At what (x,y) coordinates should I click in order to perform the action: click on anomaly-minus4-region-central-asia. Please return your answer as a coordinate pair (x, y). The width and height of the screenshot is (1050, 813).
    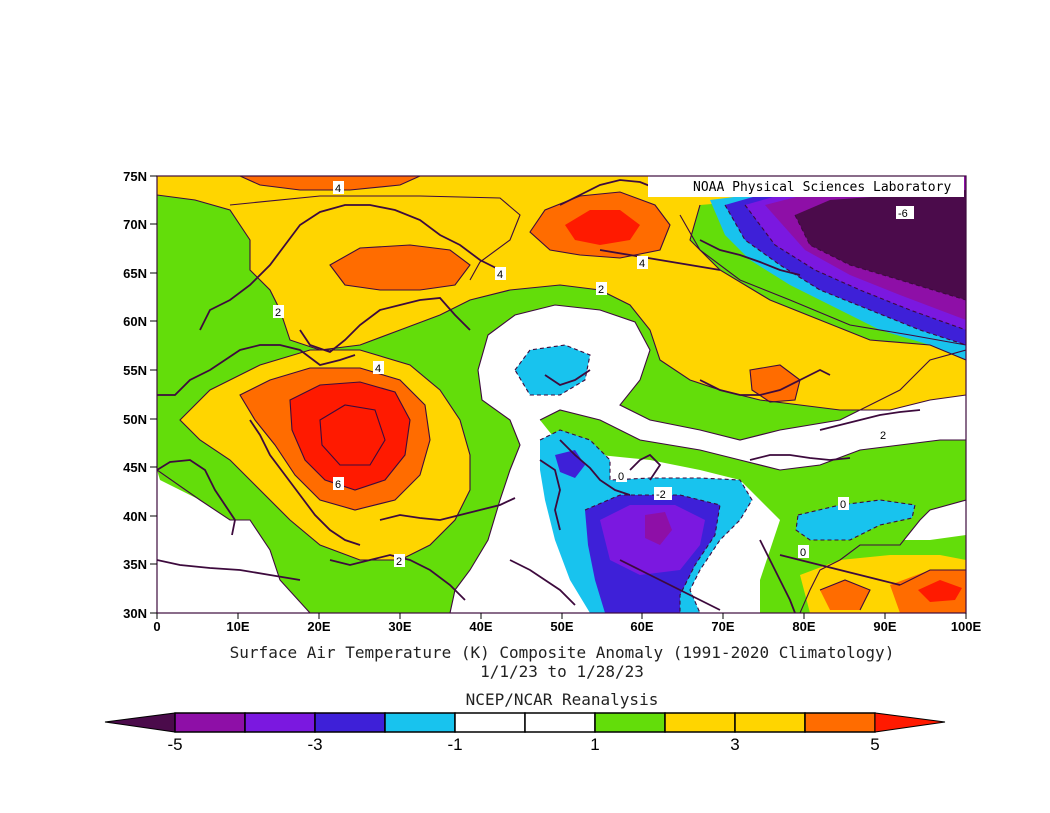
    Looking at the image, I should click on (658, 528).